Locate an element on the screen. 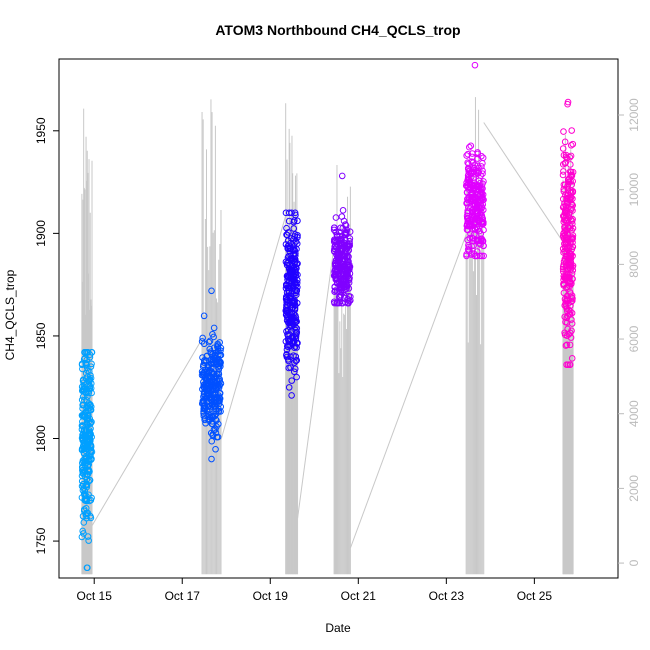 This screenshot has width=650, height=650. y2-tick-label: 4000 is located at coordinates (634, 413).